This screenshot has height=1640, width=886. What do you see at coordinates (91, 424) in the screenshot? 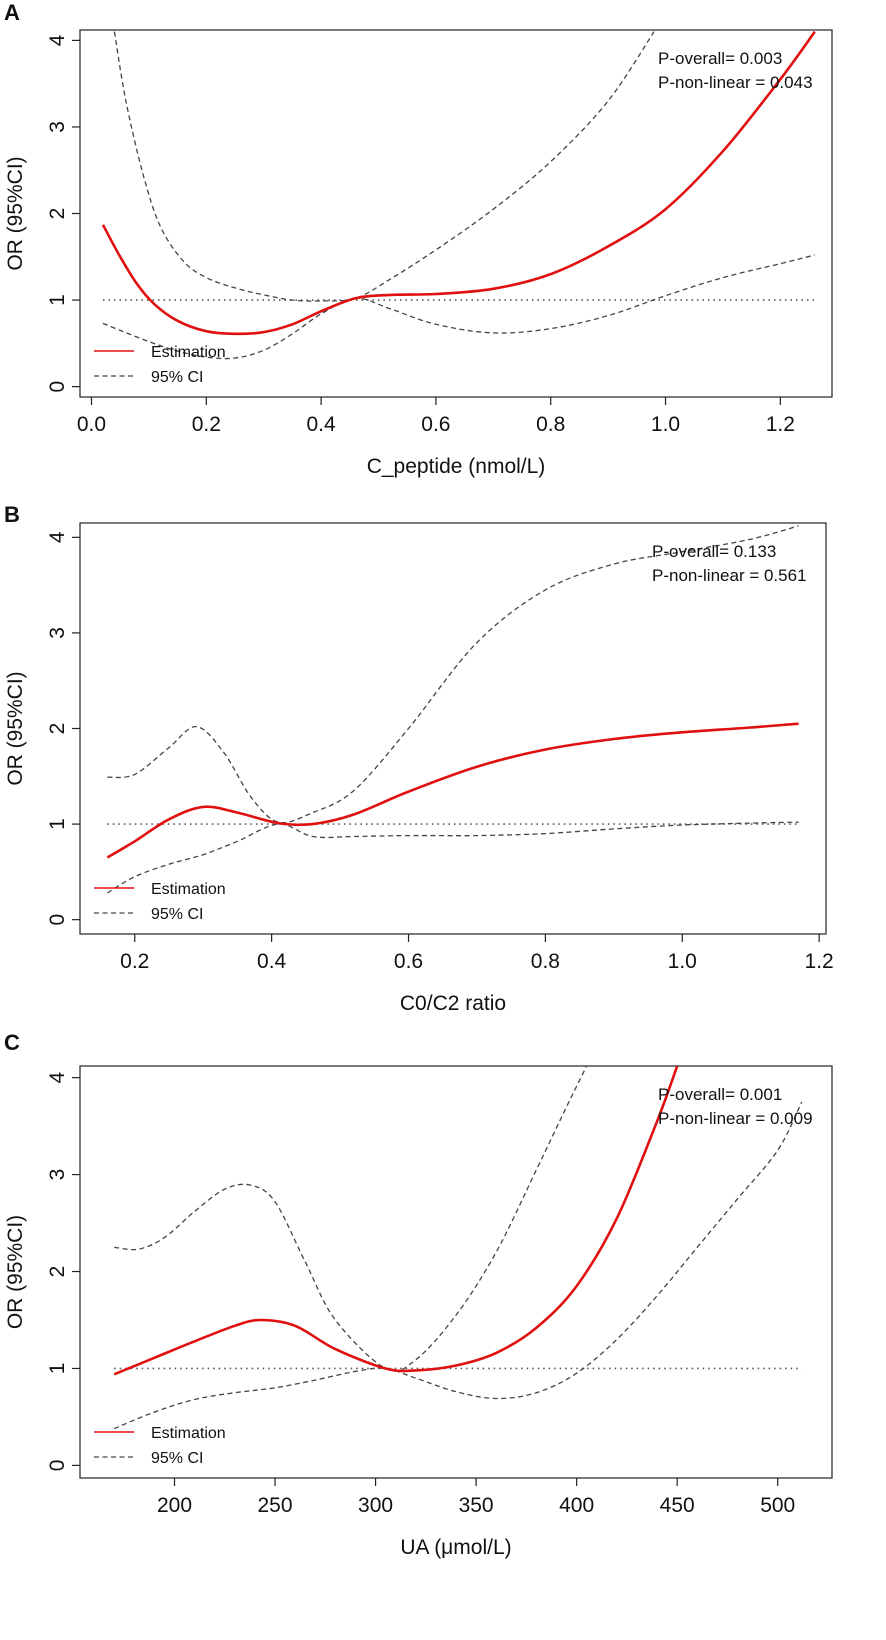
I see `x-tick-label: 0.0` at bounding box center [91, 424].